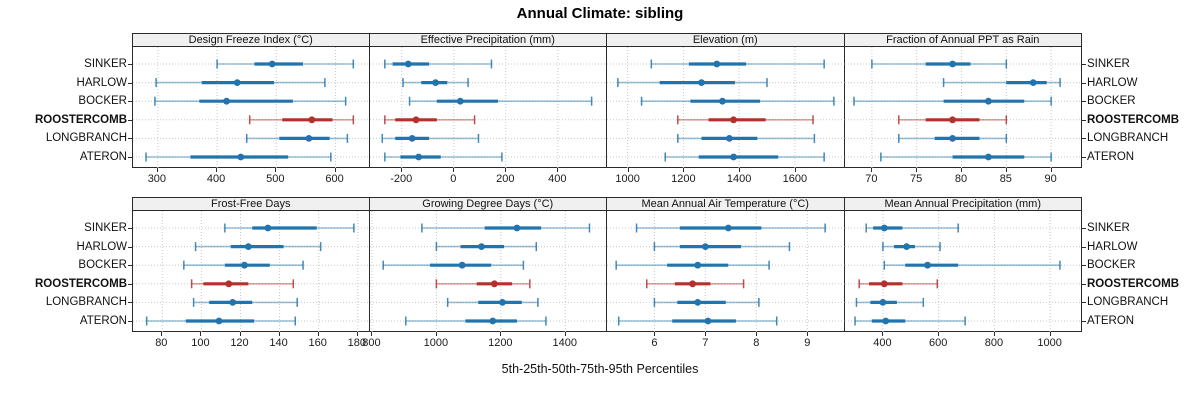 The width and height of the screenshot is (1200, 400). What do you see at coordinates (1111, 321) in the screenshot?
I see `site-label-right: ATERON` at bounding box center [1111, 321].